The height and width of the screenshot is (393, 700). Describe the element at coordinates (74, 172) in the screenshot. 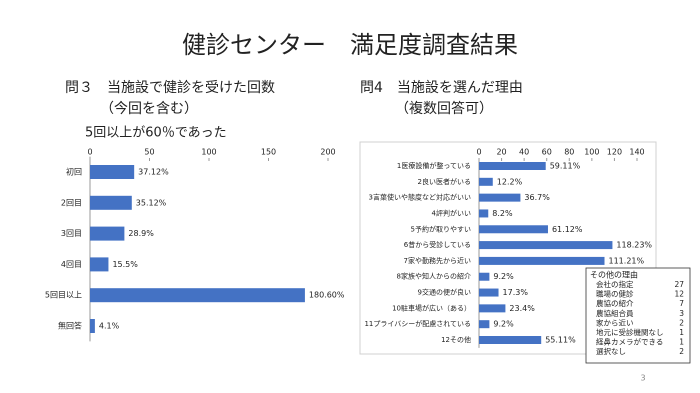

I see `y-tick-label: 初回` at that location.